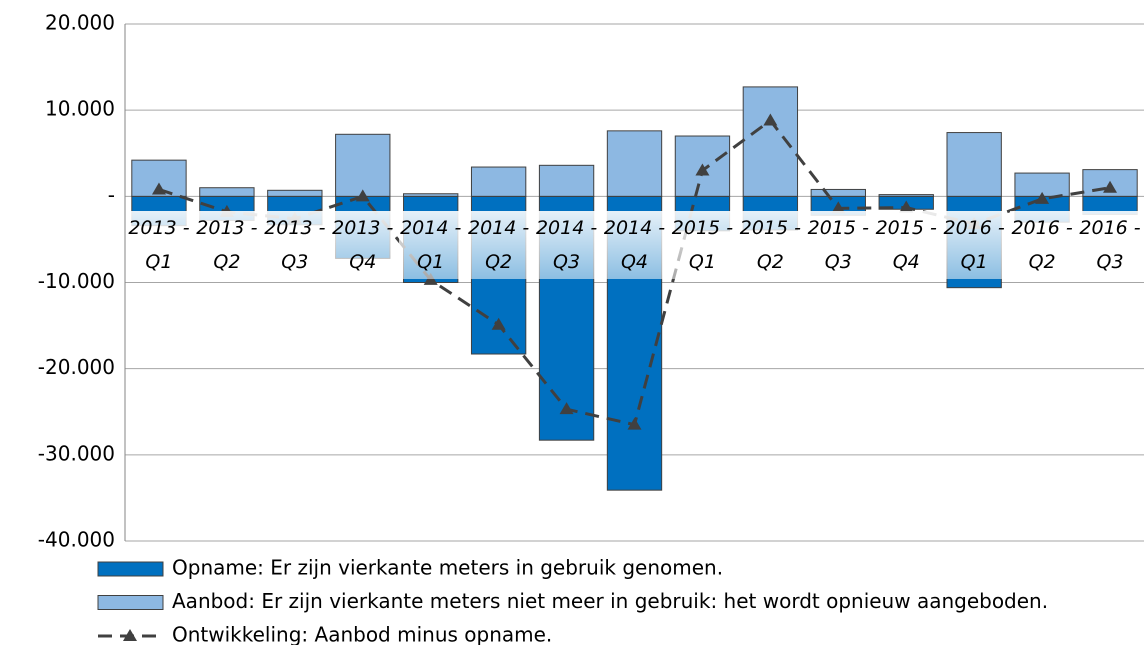  Describe the element at coordinates (111, 195) in the screenshot. I see `y-tick-label: -` at that location.